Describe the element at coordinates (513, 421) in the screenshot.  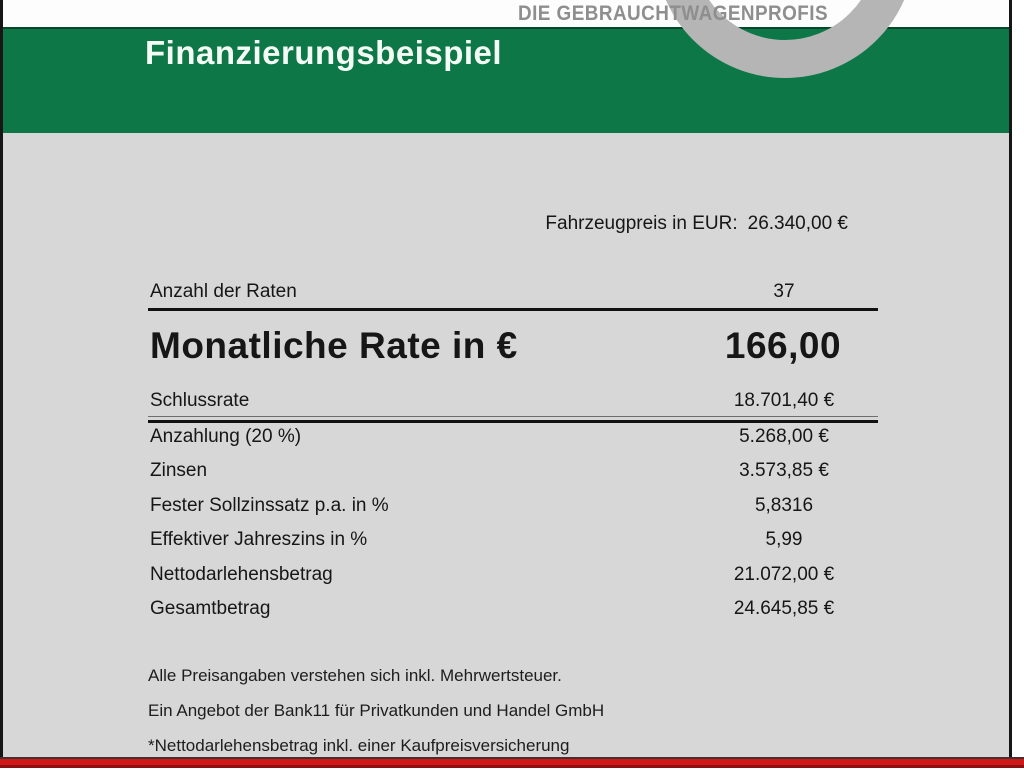
I see `table-divider` at that location.